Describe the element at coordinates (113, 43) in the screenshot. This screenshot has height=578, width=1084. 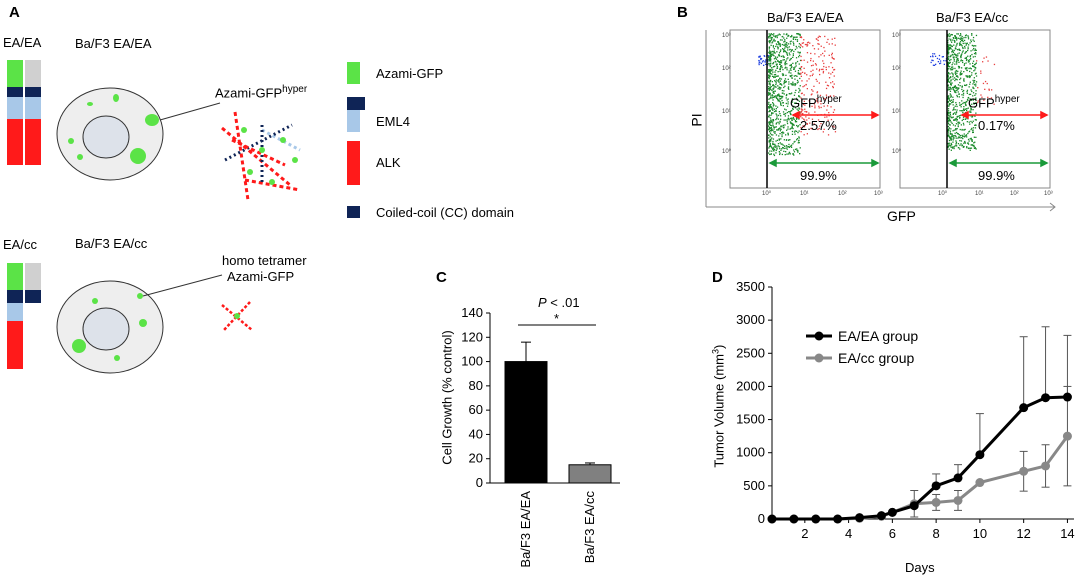
I see `panel-a-row1-cell-title: Ba/F3 EA/EA` at that location.